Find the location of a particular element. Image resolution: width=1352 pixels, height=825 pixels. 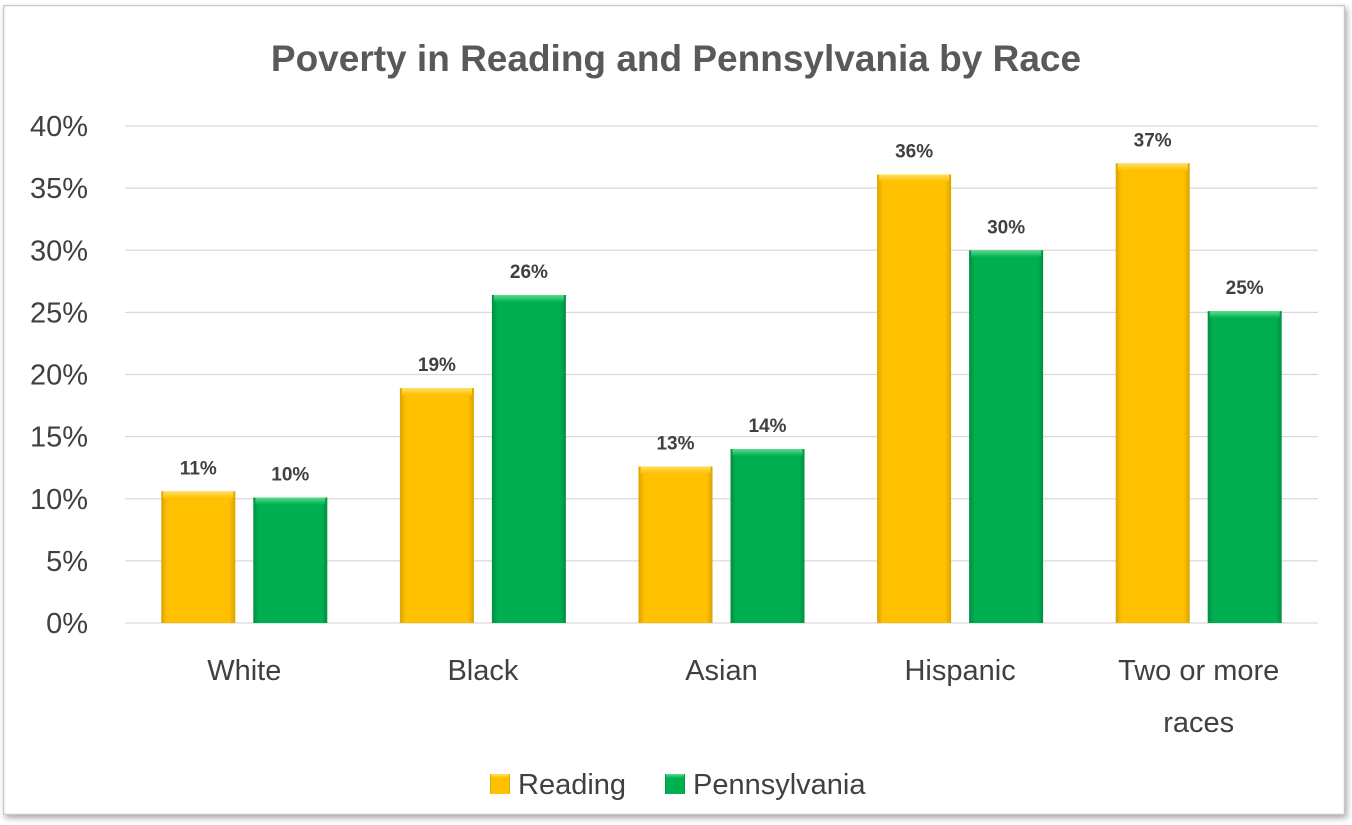

legend-label: Reading is located at coordinates (572, 785).